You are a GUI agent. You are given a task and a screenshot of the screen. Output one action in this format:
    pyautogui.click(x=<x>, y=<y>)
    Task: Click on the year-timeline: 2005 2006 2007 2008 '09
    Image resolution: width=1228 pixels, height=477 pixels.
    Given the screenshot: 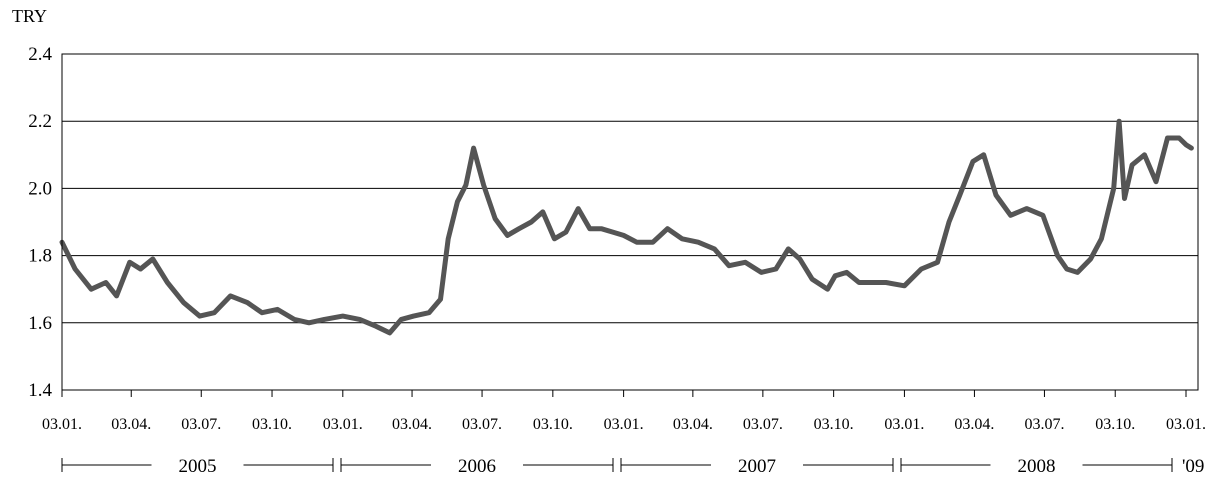 What is the action you would take?
    pyautogui.click(x=632, y=466)
    